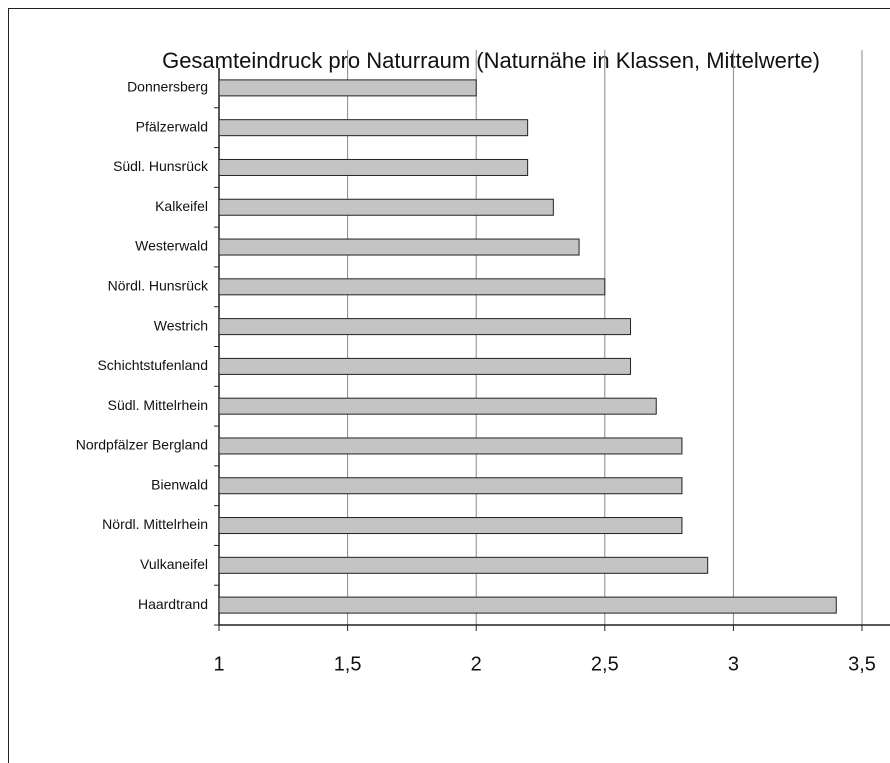 This screenshot has height=763, width=890. I want to click on y-tick-label: Westerwald, so click(171, 246).